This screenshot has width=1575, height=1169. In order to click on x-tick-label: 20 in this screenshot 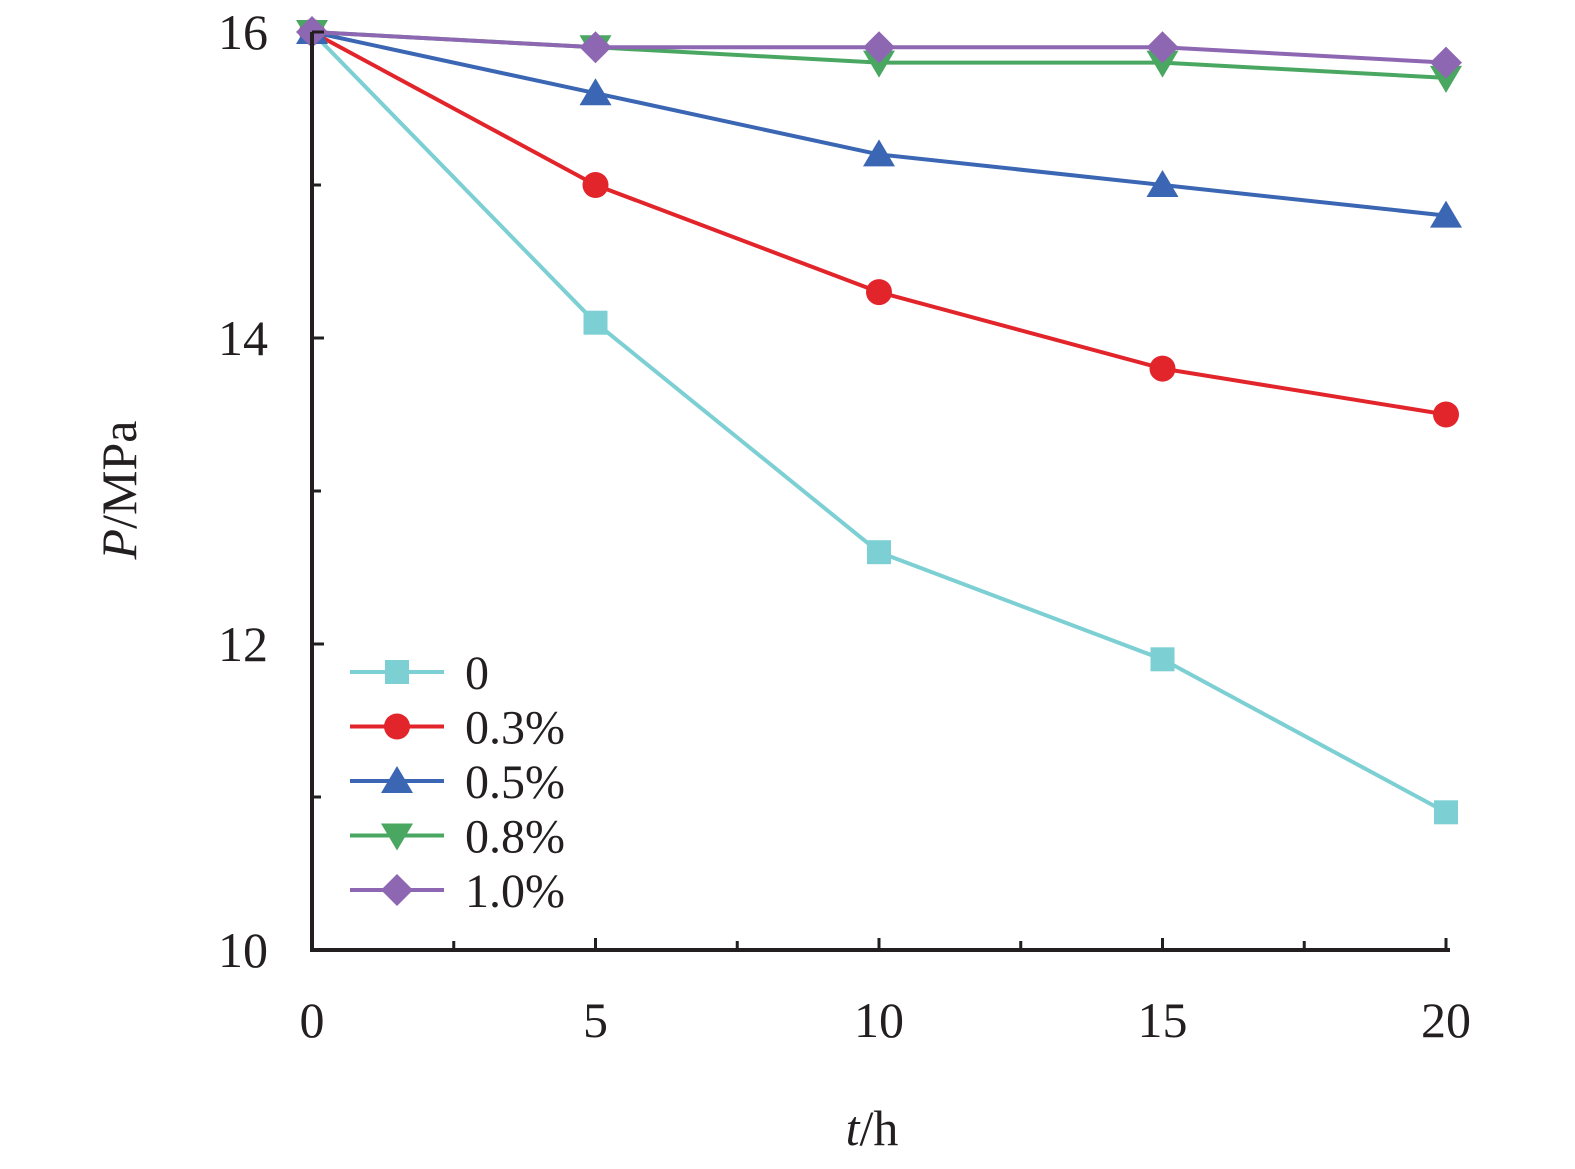, I will do `click(1446, 1020)`.